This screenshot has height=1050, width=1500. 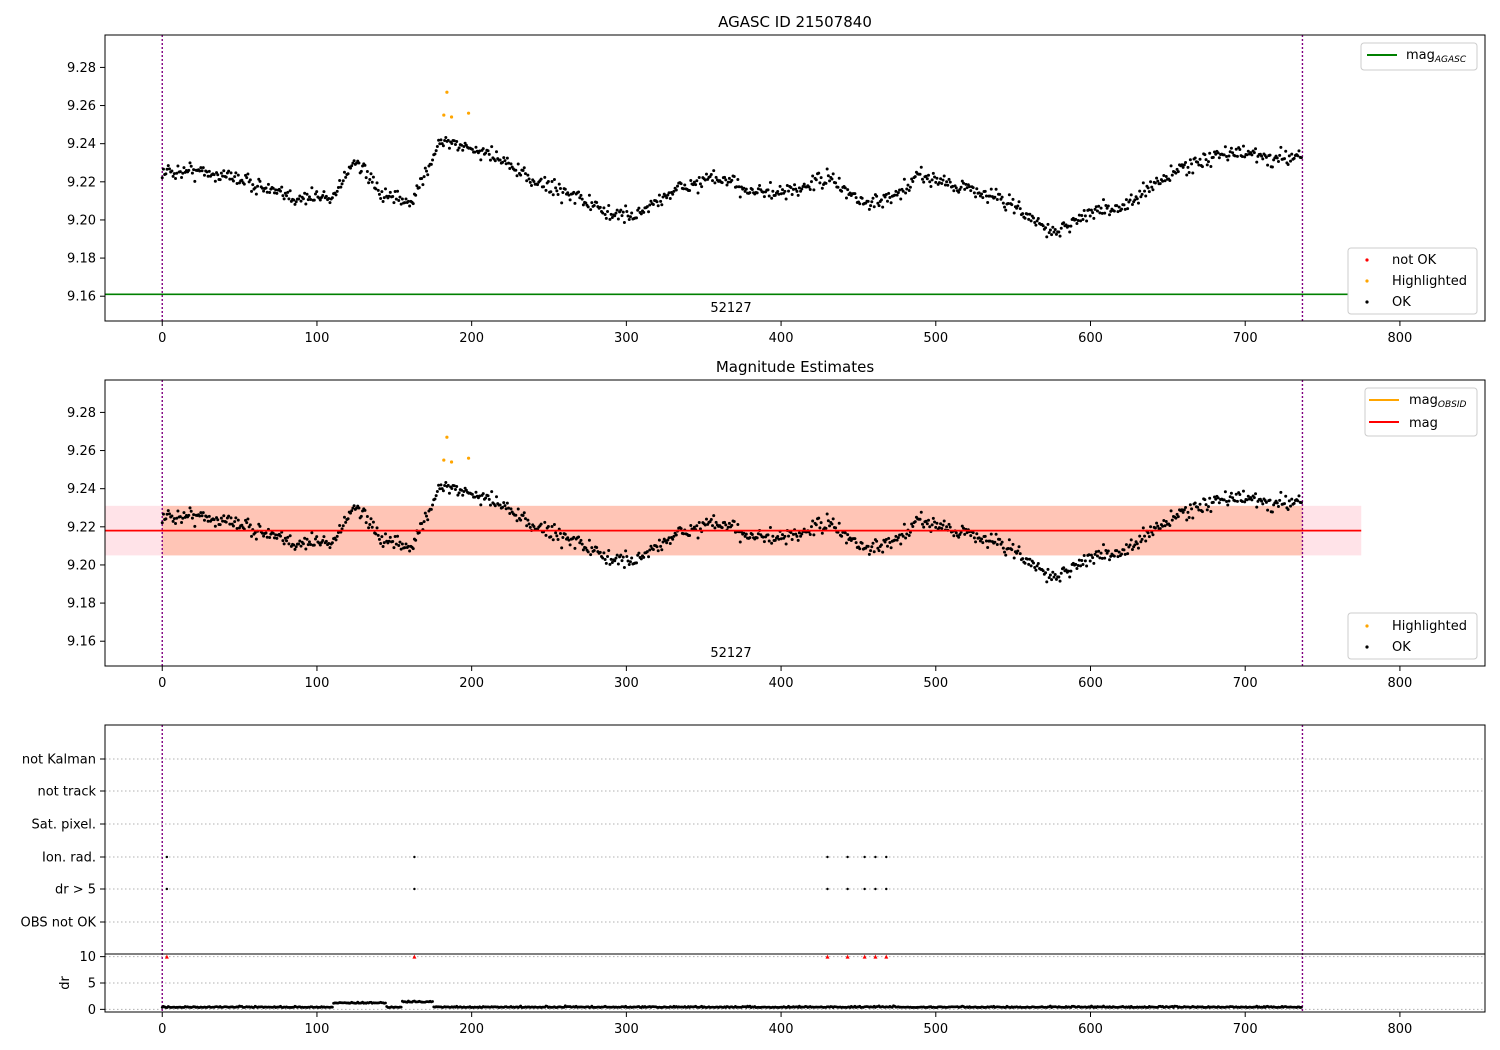 What do you see at coordinates (1419, 56) in the screenshot?
I see `panel1-legend-line: magAGASC` at bounding box center [1419, 56].